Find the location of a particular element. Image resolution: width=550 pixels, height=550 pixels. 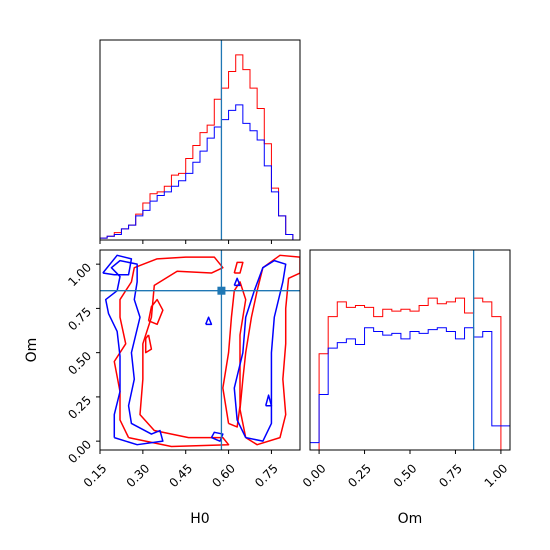

h0-hist-series-red is located at coordinates (200, 147).